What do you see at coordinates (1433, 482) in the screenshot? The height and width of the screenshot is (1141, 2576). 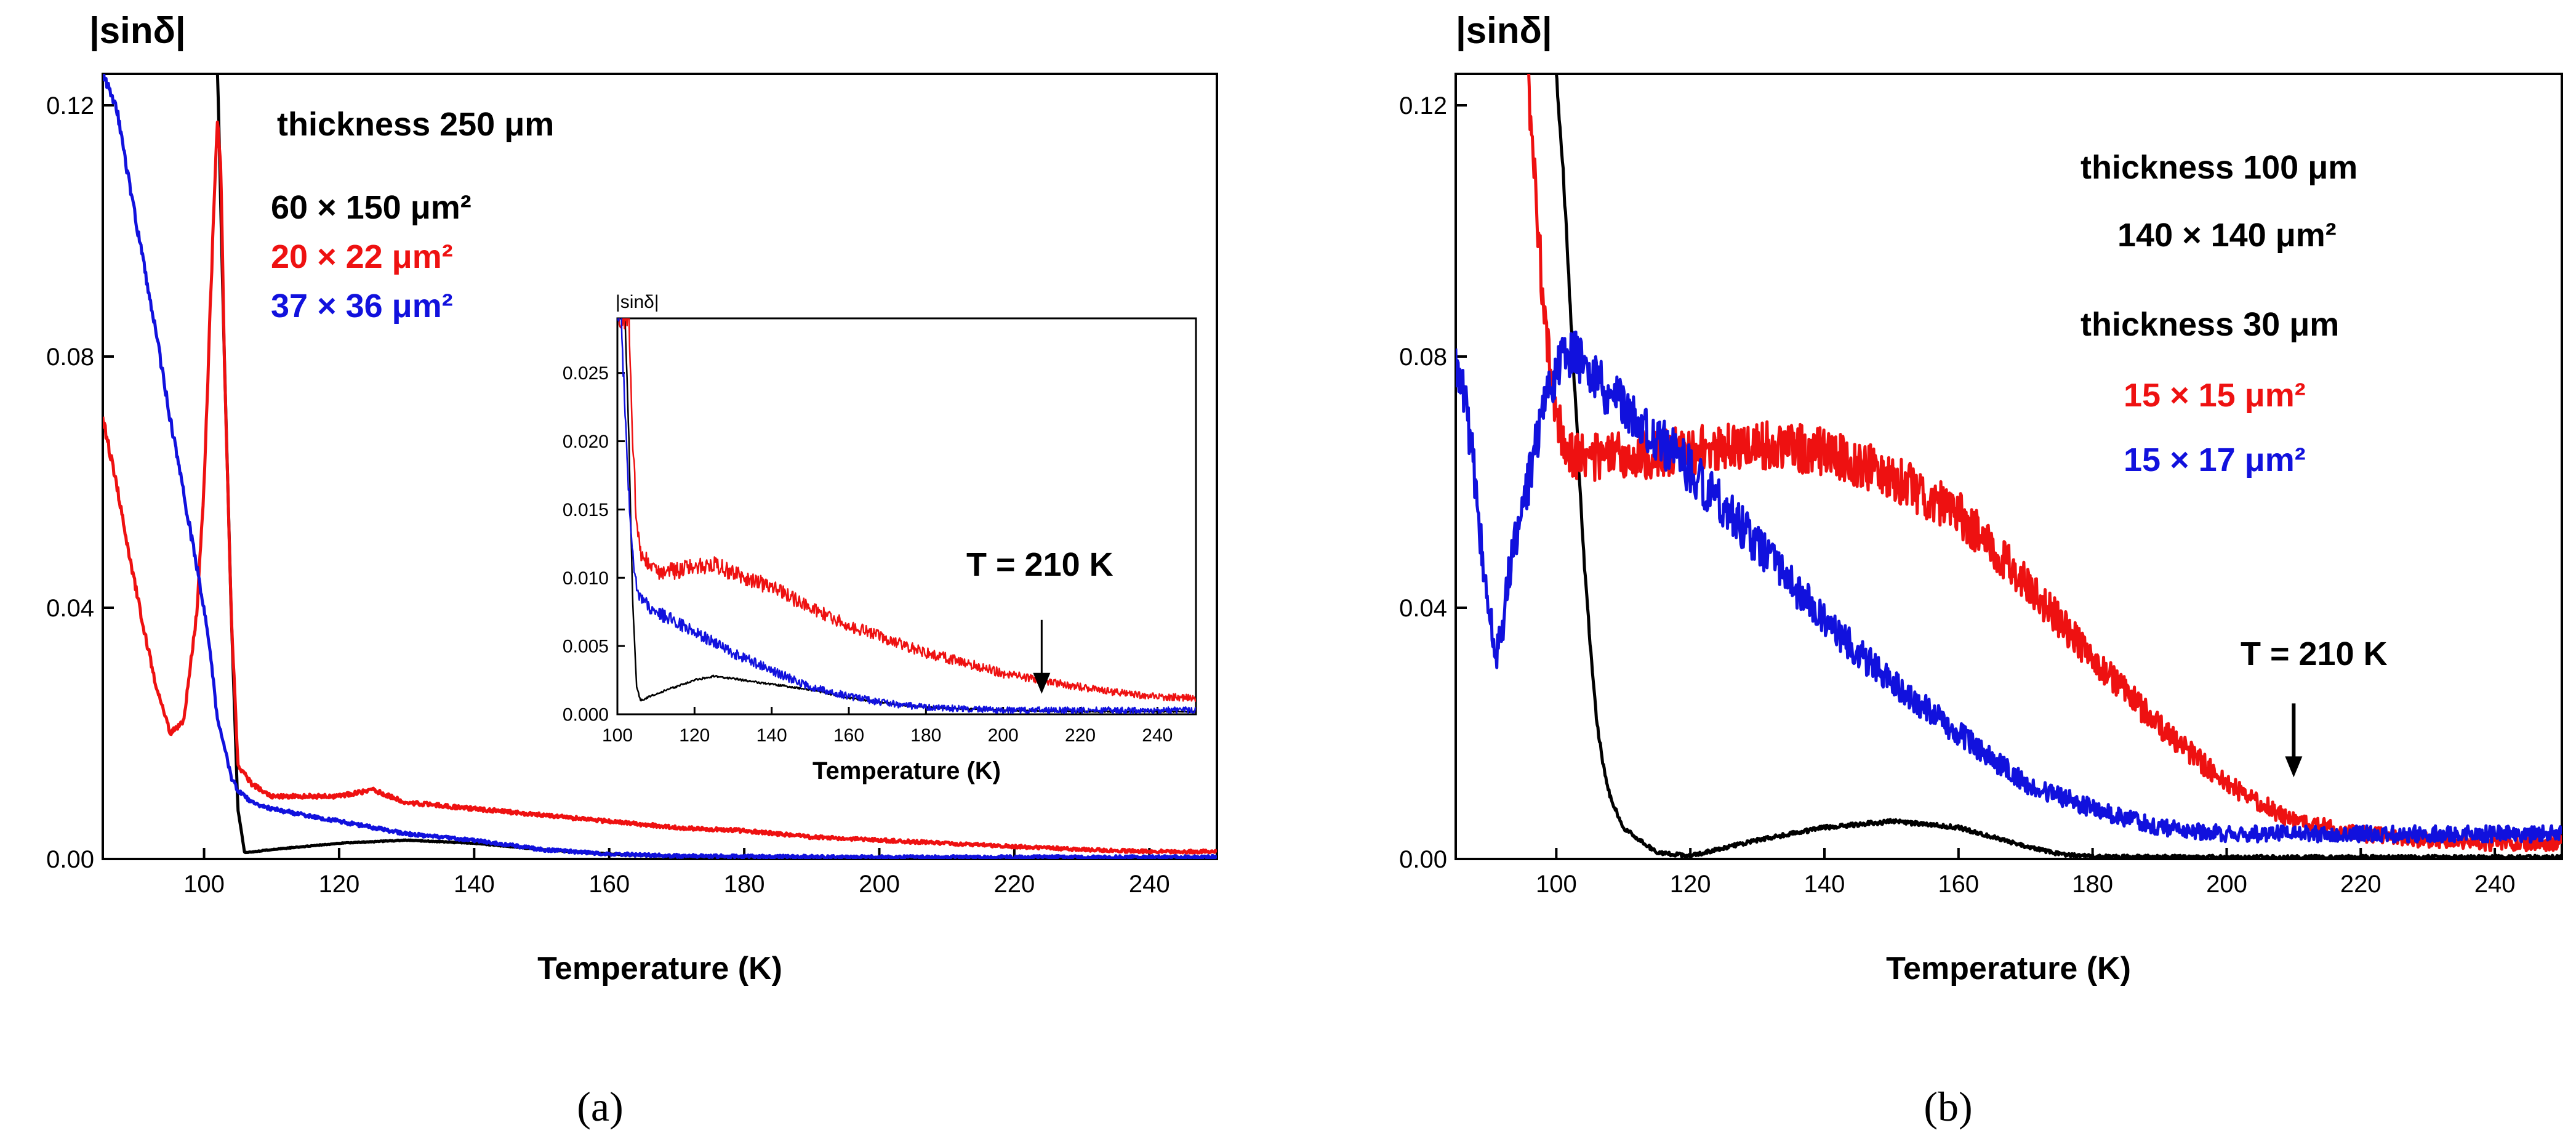 I see `y-ticks-b: 0.00 0.04 0.08 0.12` at bounding box center [1433, 482].